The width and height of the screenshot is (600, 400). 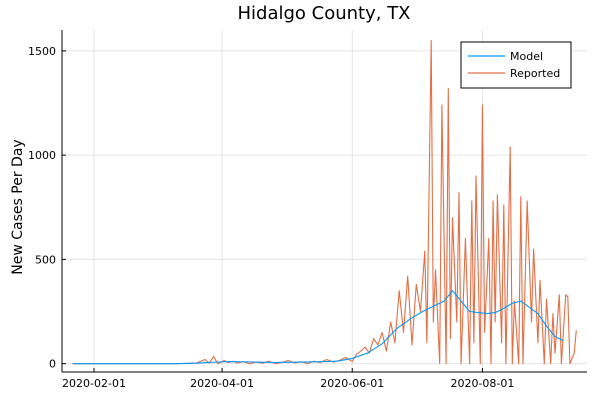 What do you see at coordinates (222, 383) in the screenshot?
I see `x-tick-label: 2020-04-01` at bounding box center [222, 383].